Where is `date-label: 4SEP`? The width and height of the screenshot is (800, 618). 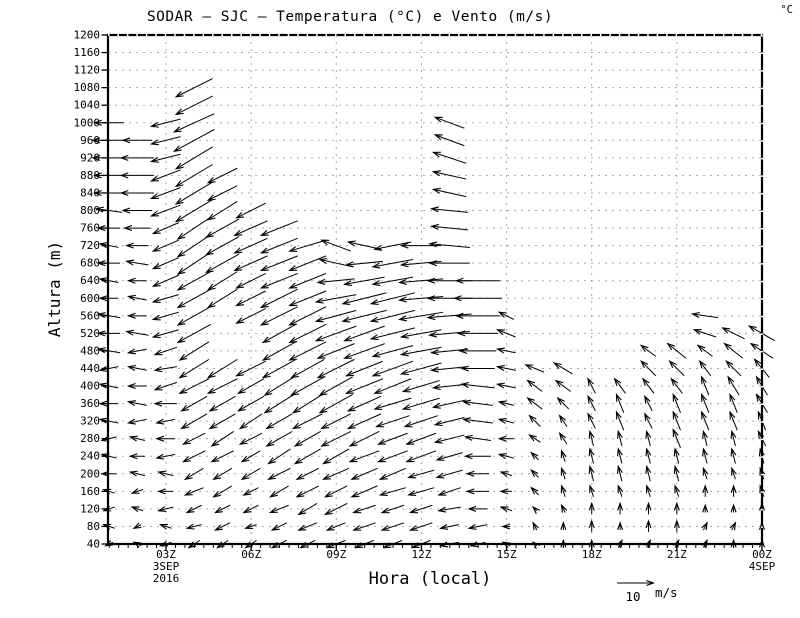 date-label: 4SEP is located at coordinates (762, 566).